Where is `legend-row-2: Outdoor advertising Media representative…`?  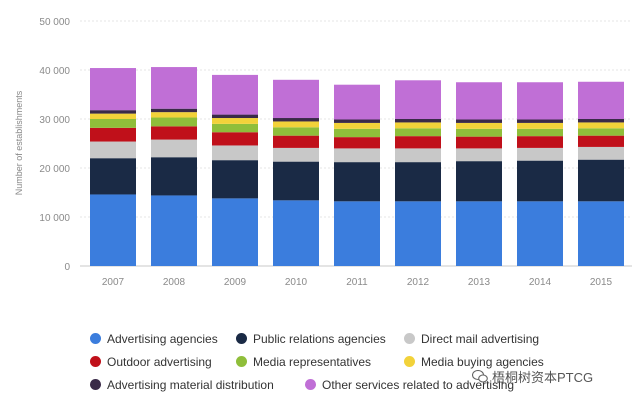 legend-row-2: Outdoor advertising Media representative… is located at coordinates (350, 361).